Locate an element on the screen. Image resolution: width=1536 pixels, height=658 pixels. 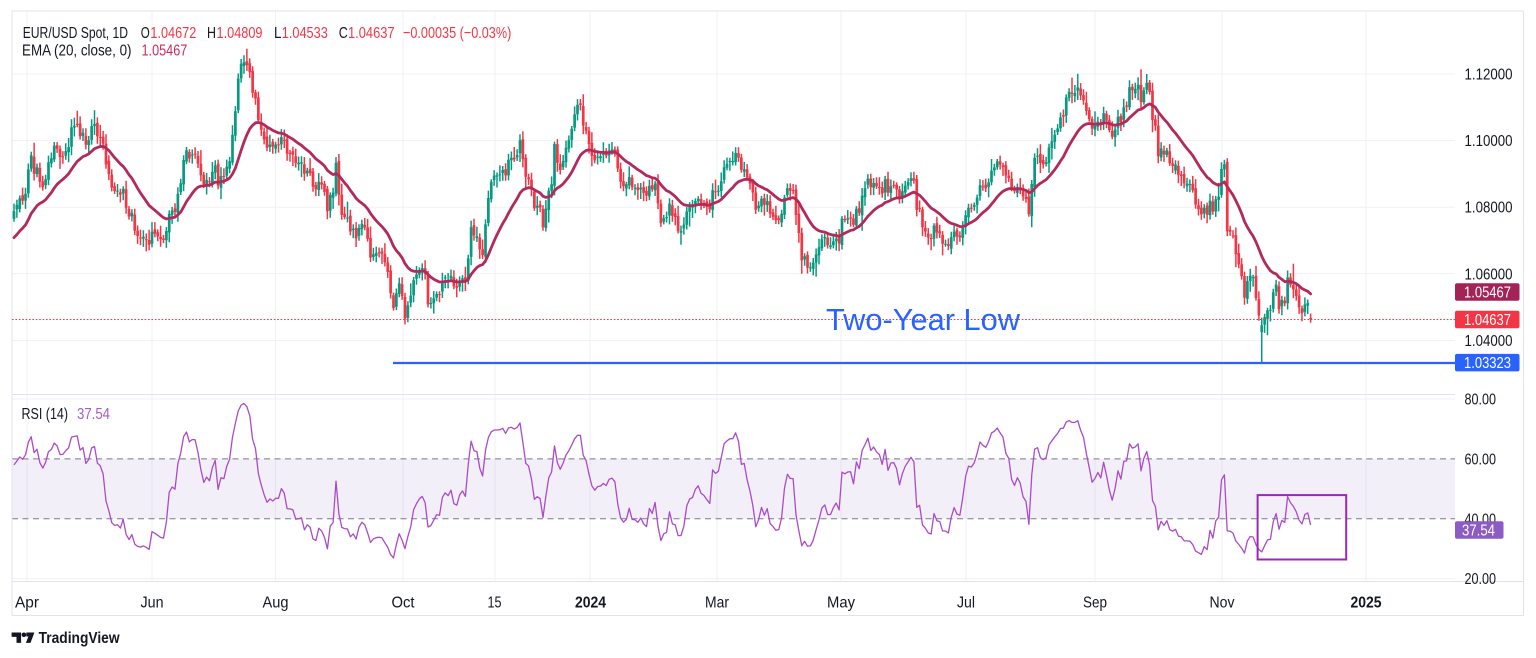
svg-text: 1.08000 is located at coordinates (1489, 208).